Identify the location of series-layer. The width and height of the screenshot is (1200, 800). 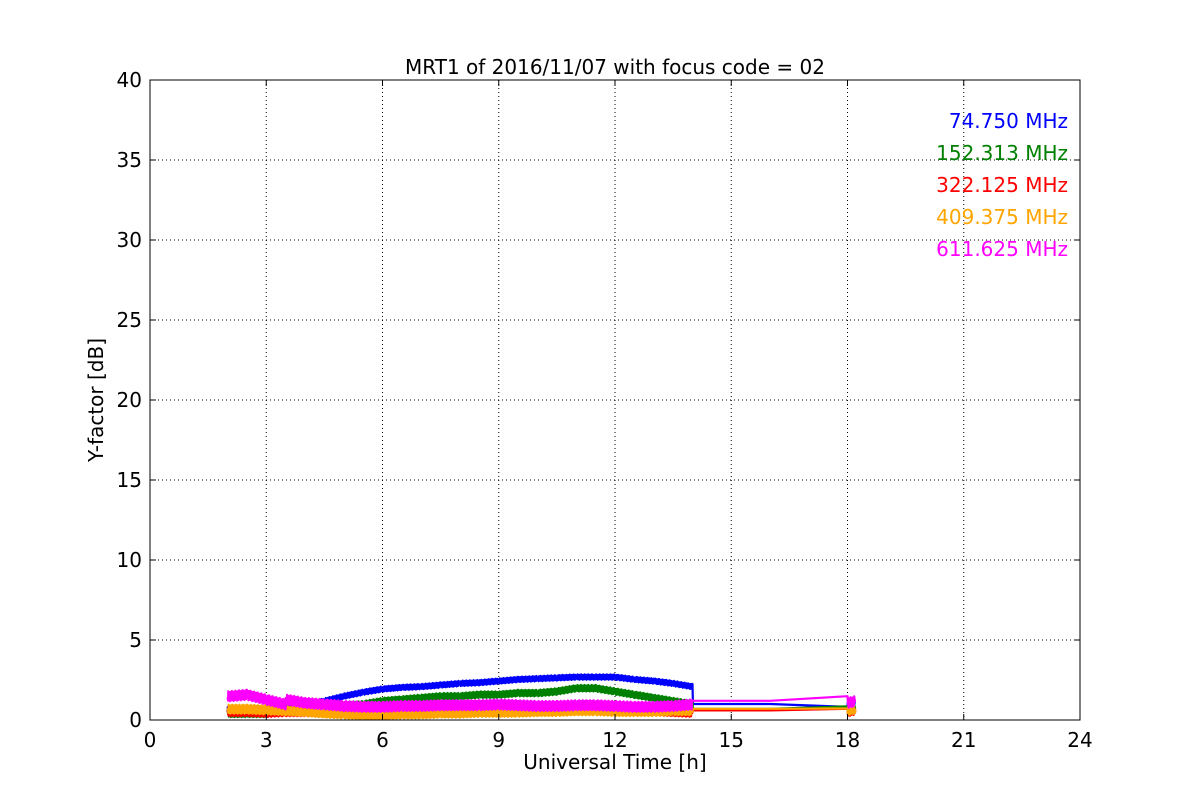
(541, 697).